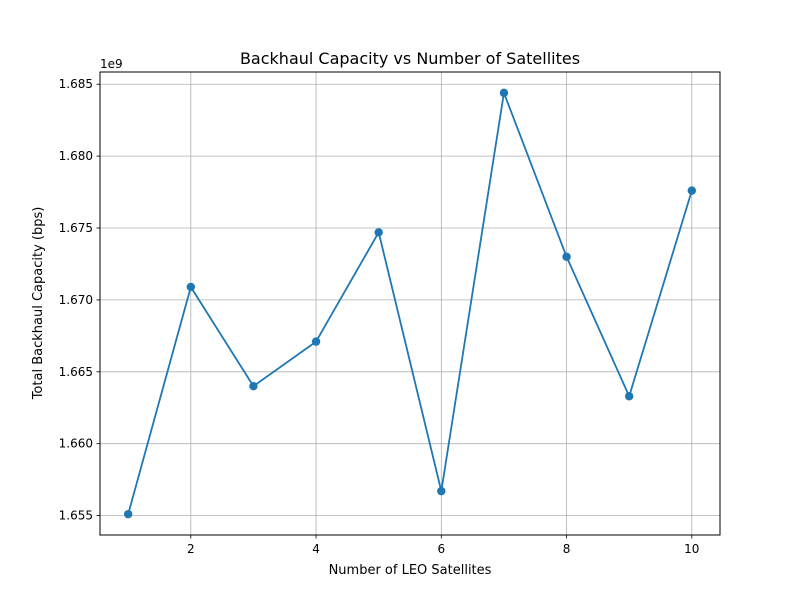  What do you see at coordinates (191, 549) in the screenshot?
I see `x-tick-label: 2` at bounding box center [191, 549].